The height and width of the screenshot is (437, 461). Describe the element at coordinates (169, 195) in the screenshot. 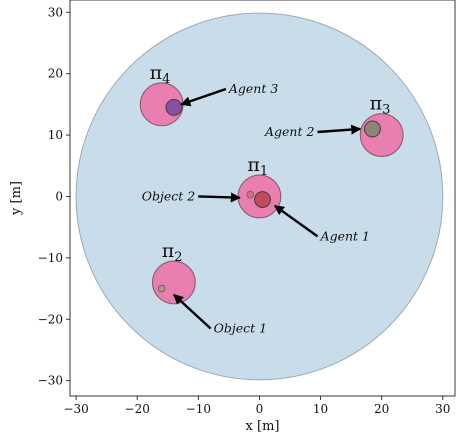

I see `annotation-label: Object 2` at that location.